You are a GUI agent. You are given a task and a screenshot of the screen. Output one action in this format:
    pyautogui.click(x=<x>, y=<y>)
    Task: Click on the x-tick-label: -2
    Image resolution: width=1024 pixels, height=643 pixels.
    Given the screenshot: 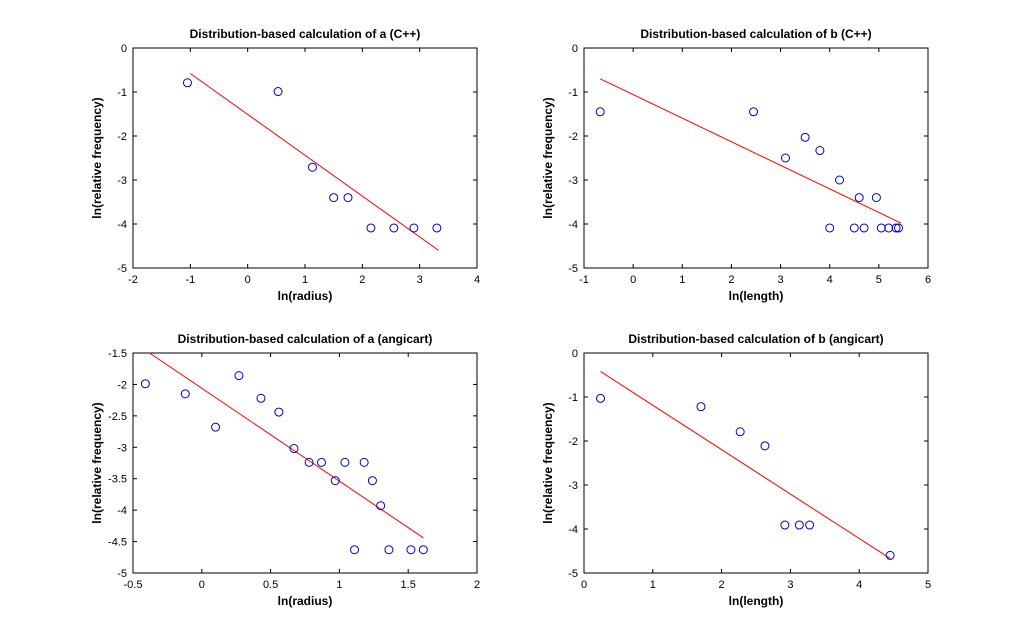 What is the action you would take?
    pyautogui.click(x=133, y=280)
    